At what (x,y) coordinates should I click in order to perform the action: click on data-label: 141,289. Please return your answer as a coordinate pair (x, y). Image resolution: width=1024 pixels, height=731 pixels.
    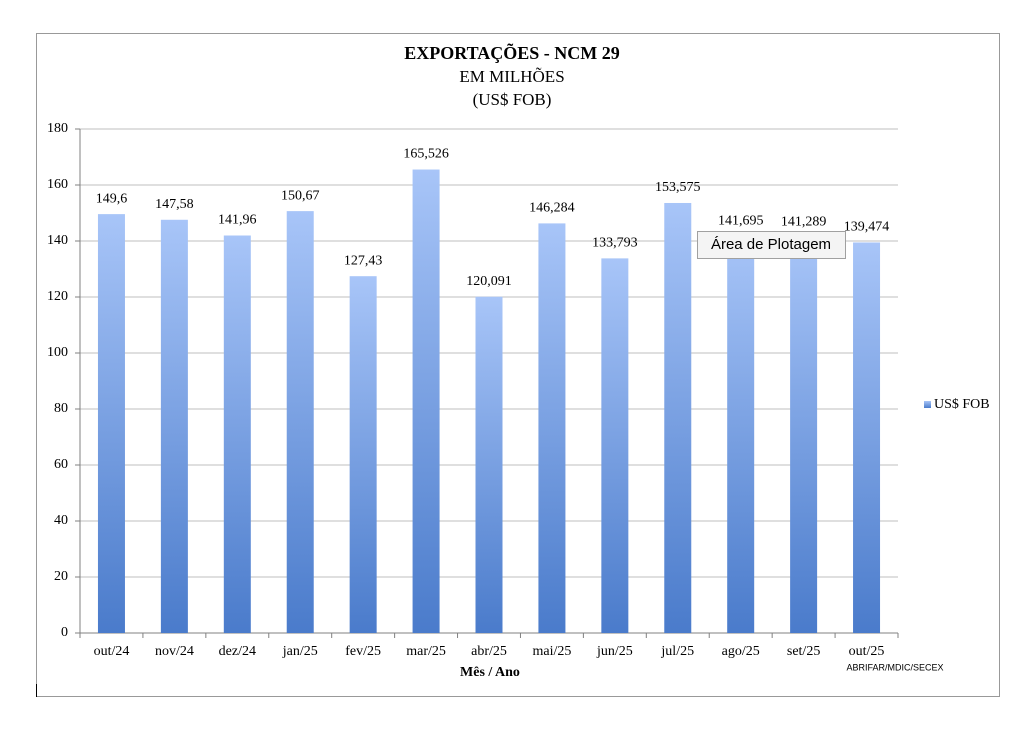
    Looking at the image, I should click on (804, 222).